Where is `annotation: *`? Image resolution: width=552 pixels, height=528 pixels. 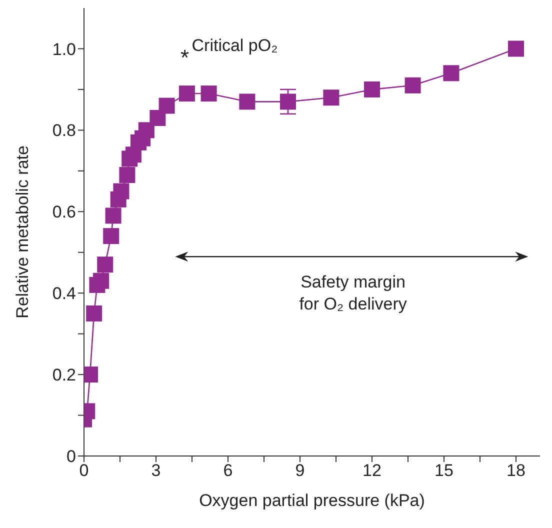
annotation: * is located at coordinates (185, 57).